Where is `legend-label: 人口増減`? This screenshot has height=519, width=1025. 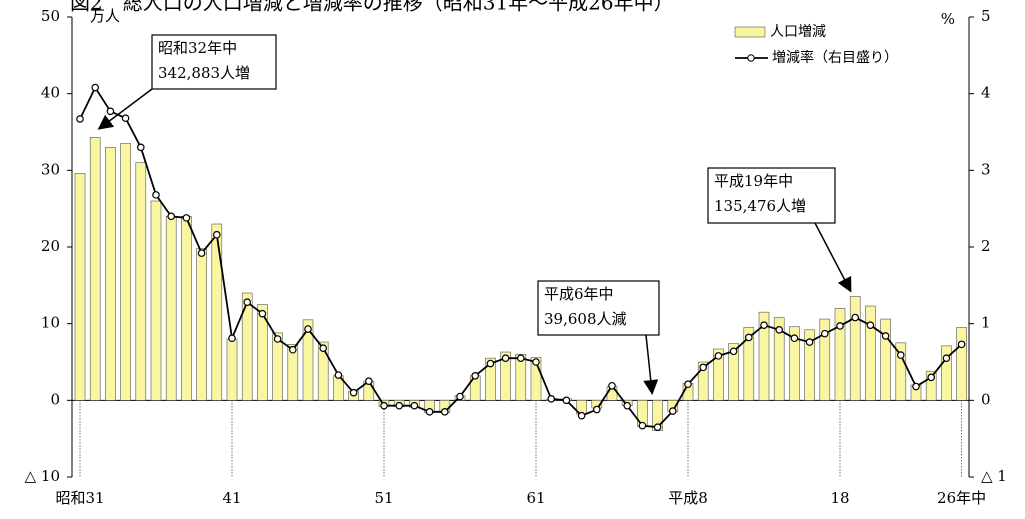 legend-label: 人口増減 is located at coordinates (798, 31).